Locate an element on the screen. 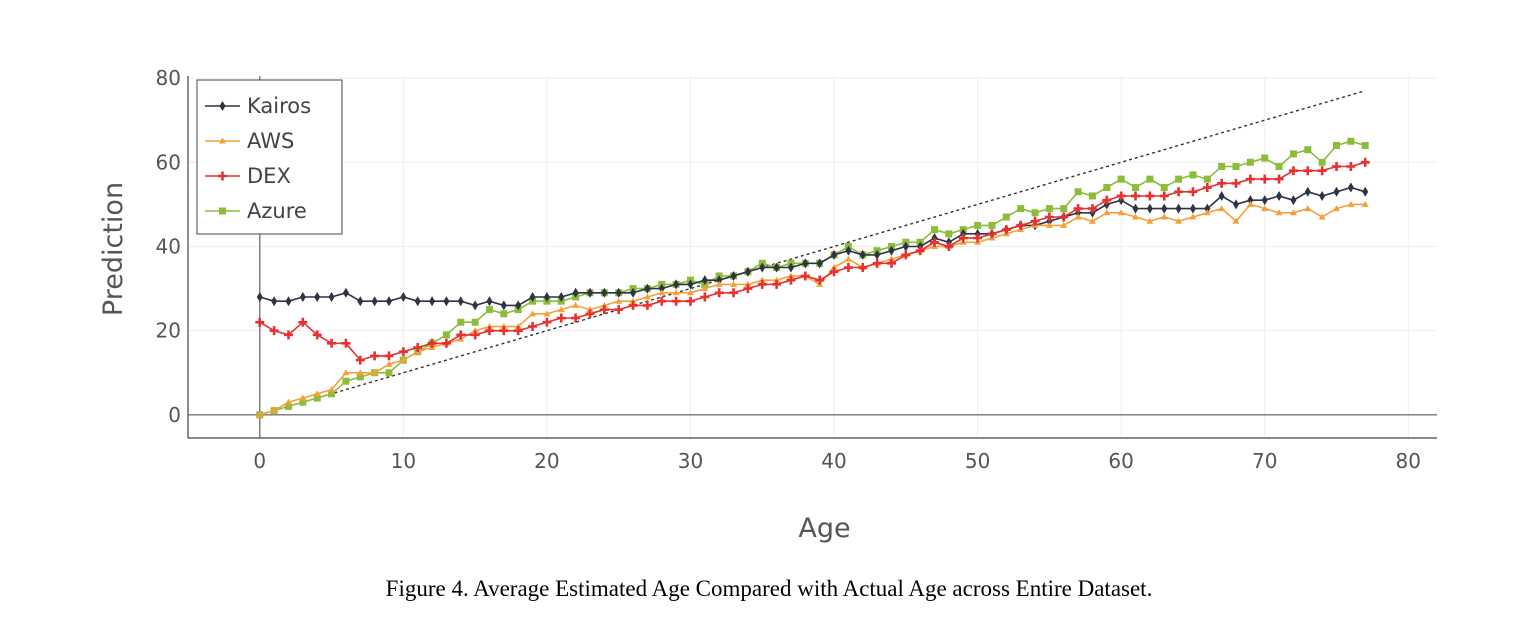  legend: Kairos AWS DEX Azure is located at coordinates (269, 157).